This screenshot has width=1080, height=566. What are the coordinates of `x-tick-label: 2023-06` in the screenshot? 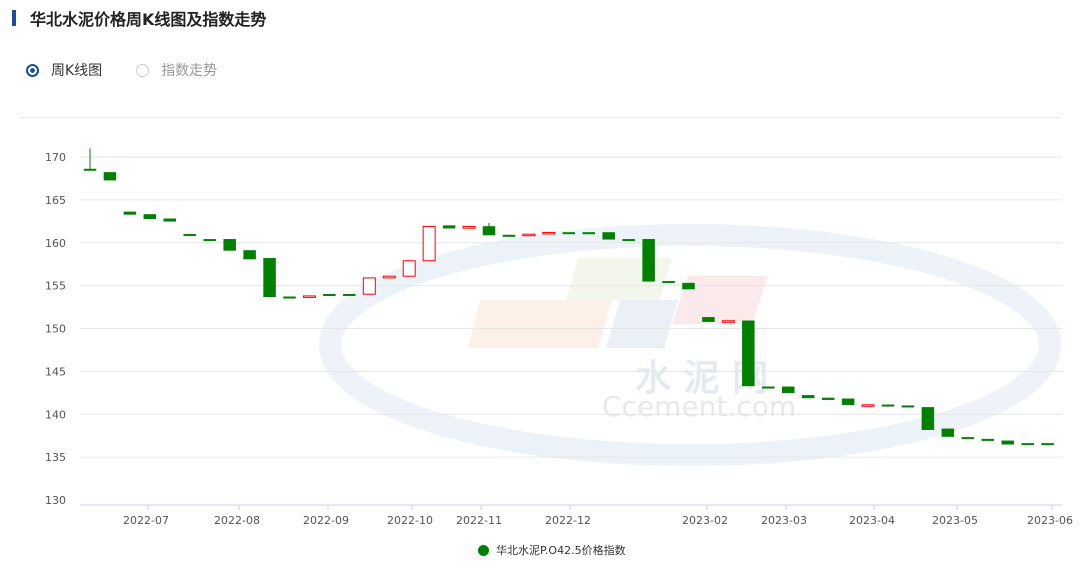 It's located at (1050, 520).